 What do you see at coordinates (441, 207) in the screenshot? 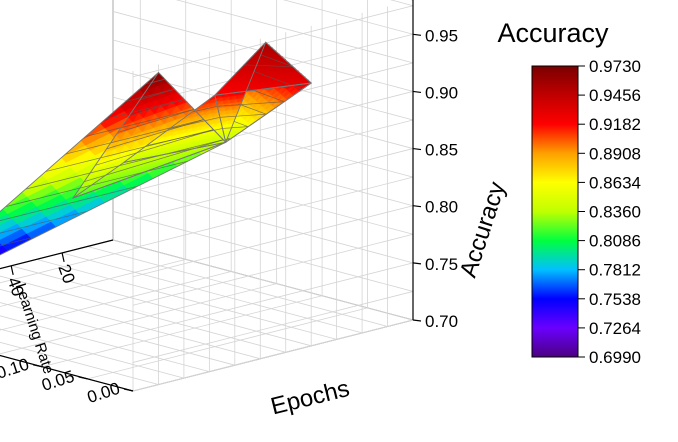
I see `z-tick-label: 0.80` at bounding box center [441, 207].